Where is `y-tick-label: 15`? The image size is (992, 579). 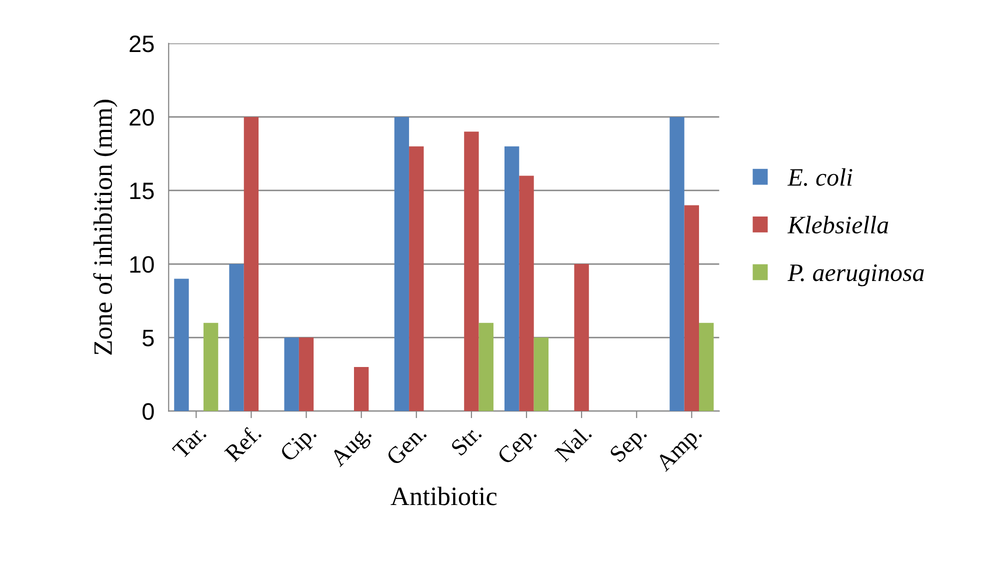 y-tick-label: 15 is located at coordinates (142, 191).